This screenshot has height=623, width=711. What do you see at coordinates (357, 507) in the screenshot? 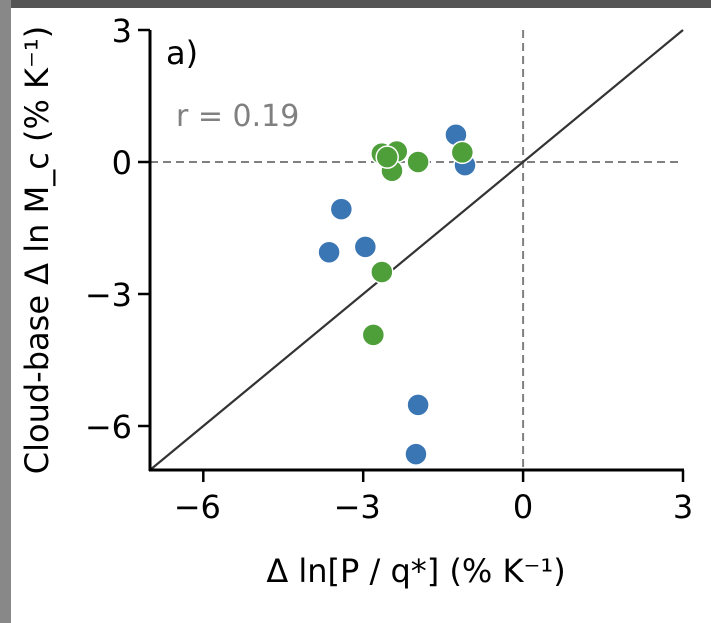
I see `x-tick-label: −3` at bounding box center [357, 507].